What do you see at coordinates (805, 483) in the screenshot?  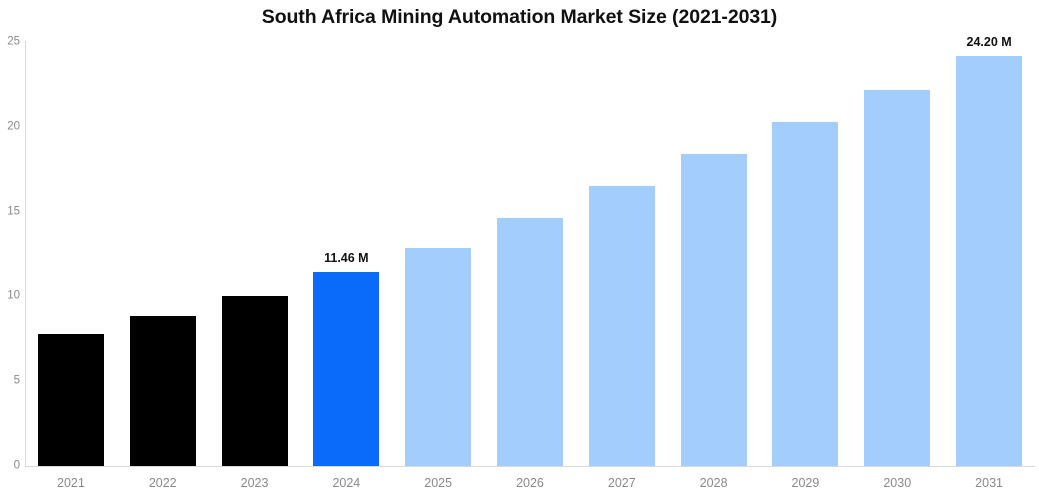 I see `x-tick-label-2029: 2029` at bounding box center [805, 483].